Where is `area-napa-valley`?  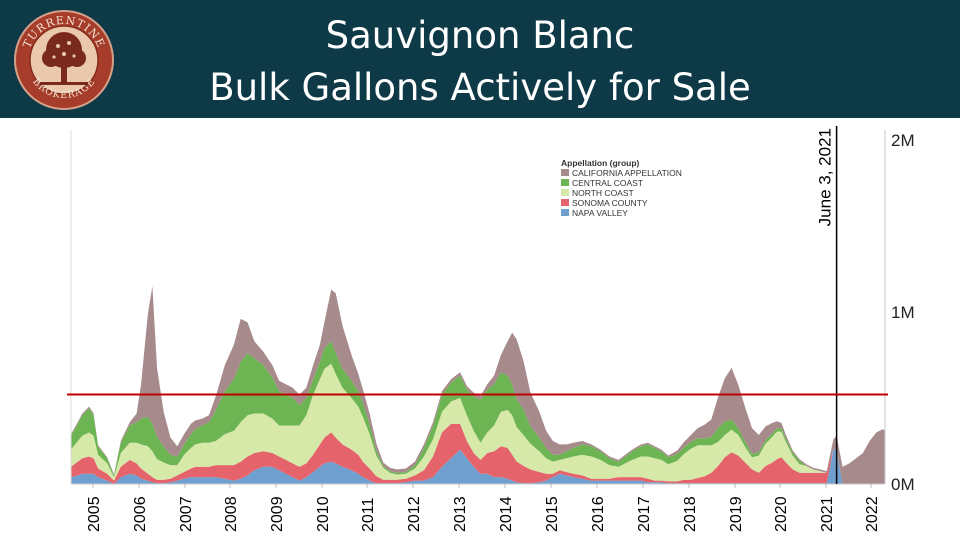
area-napa-valley is located at coordinates (478, 466).